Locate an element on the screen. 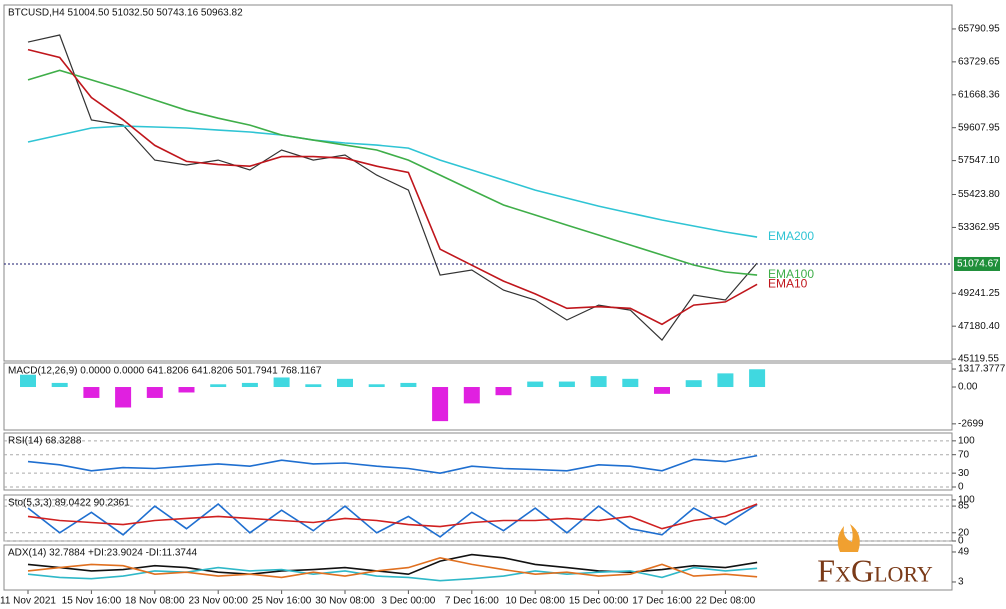 The height and width of the screenshot is (609, 1006). y-tick-label: -2699 is located at coordinates (971, 423).